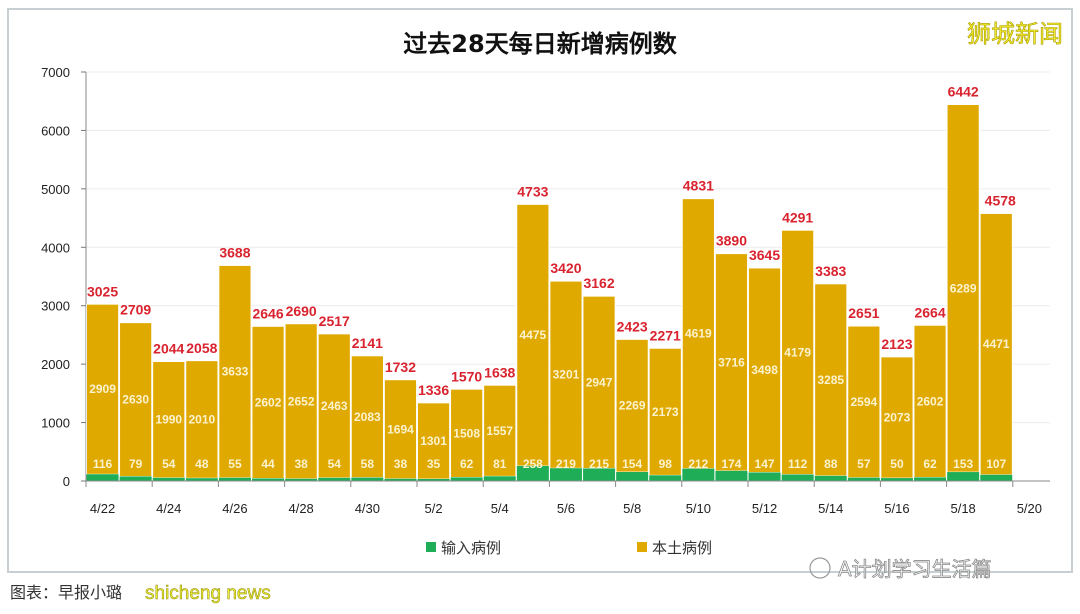 The height and width of the screenshot is (614, 1080). What do you see at coordinates (863, 479) in the screenshot?
I see `bar-imported-5/15` at bounding box center [863, 479].